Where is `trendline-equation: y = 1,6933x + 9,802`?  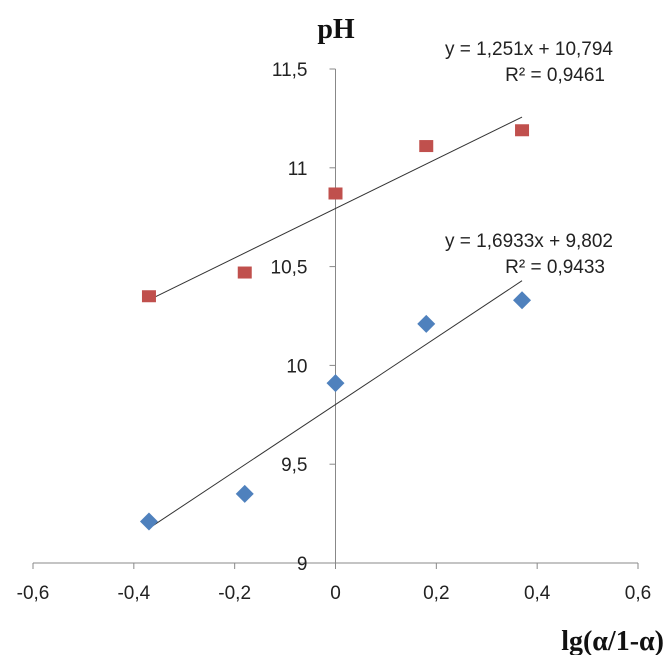 trendline-equation: y = 1,6933x + 9,802 is located at coordinates (529, 241).